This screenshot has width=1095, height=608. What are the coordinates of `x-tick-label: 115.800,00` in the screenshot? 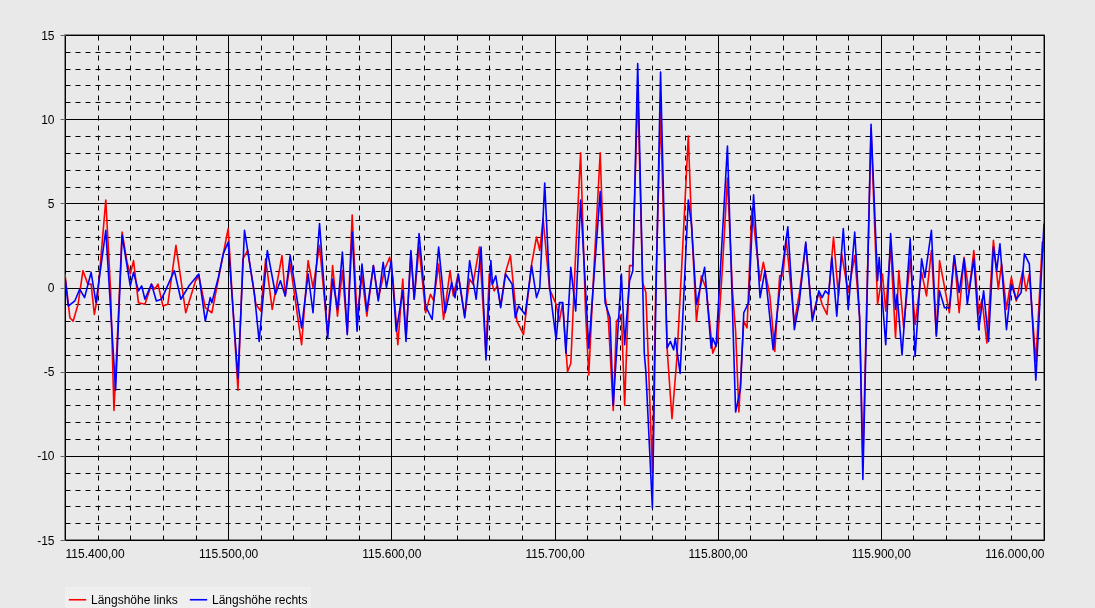 It's located at (718, 553).